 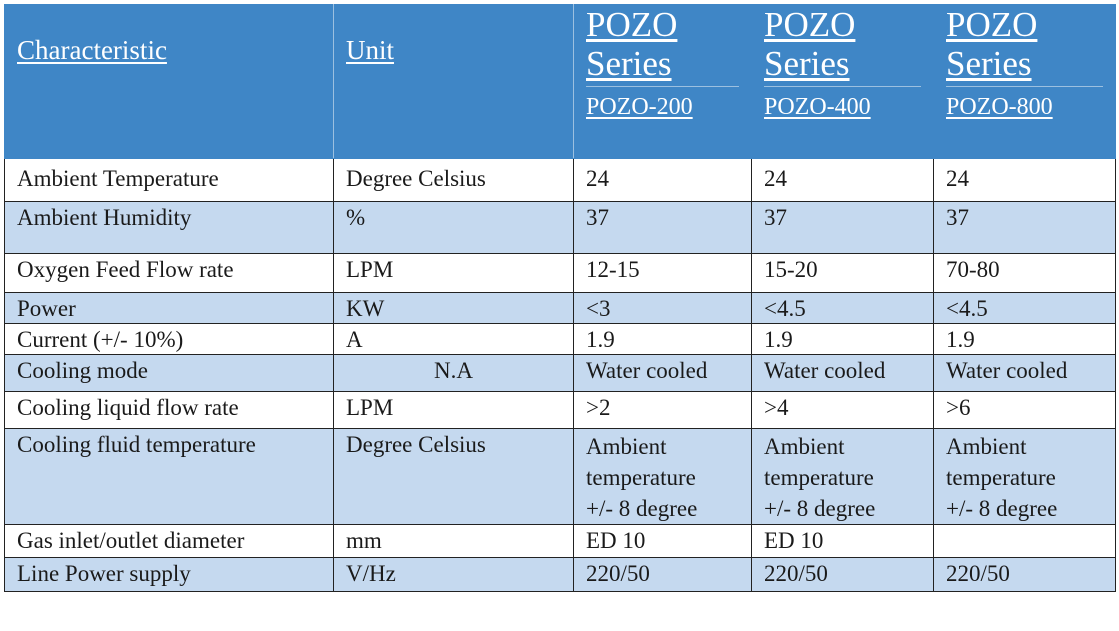 I want to click on value-cell: >6, so click(x=1024, y=410).